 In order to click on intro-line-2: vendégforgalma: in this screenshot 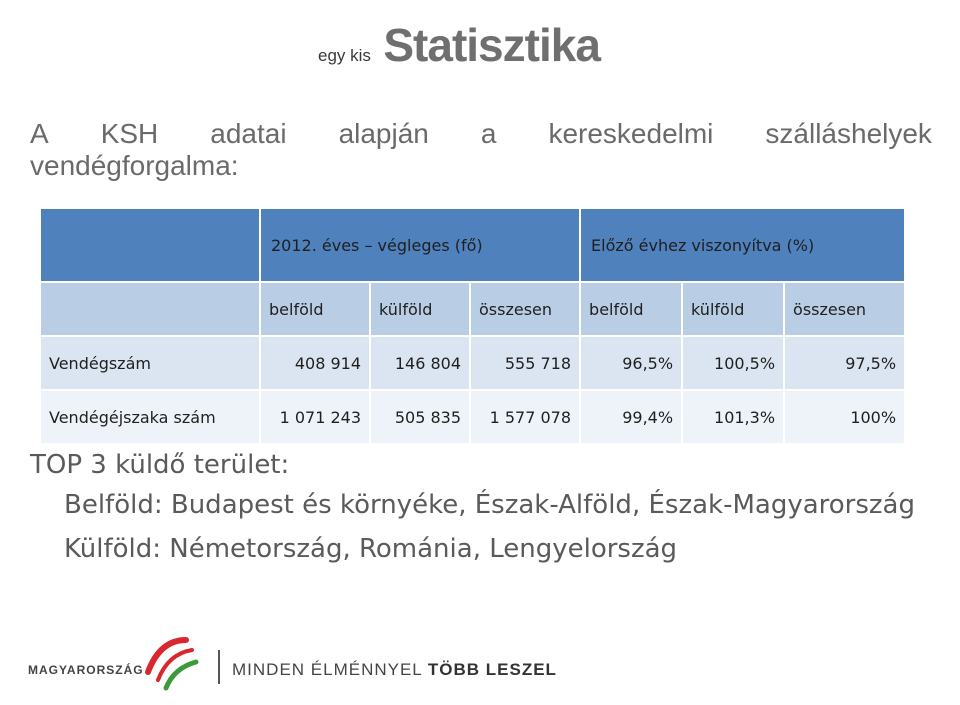, I will do `click(134, 165)`.